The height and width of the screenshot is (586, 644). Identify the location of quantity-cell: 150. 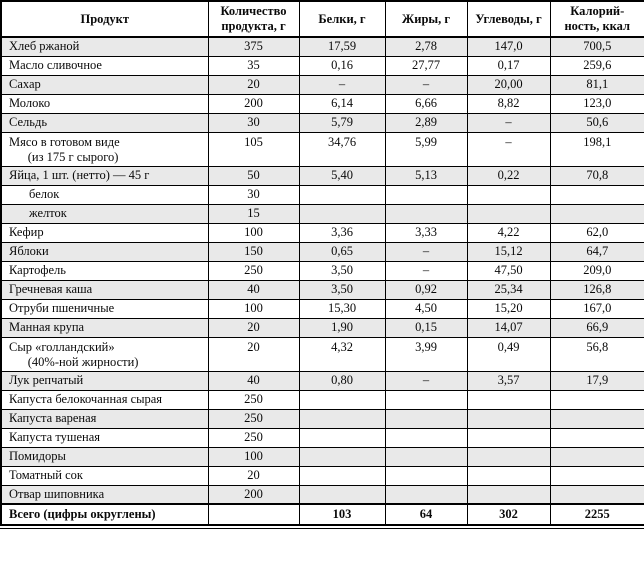
(253, 251).